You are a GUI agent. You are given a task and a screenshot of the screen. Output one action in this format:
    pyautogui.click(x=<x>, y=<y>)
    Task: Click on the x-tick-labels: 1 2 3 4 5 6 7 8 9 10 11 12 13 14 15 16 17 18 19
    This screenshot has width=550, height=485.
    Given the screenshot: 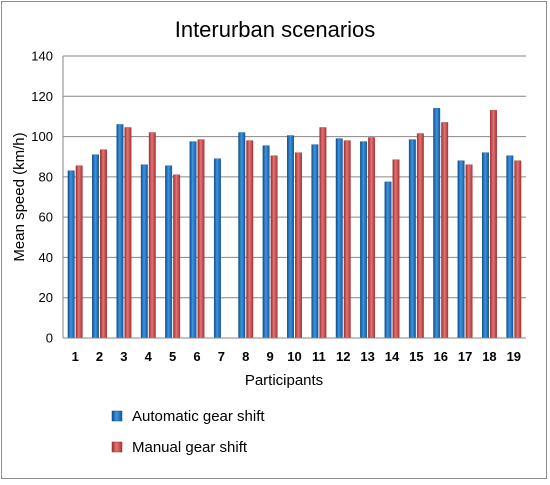 What is the action you would take?
    pyautogui.click(x=296, y=356)
    